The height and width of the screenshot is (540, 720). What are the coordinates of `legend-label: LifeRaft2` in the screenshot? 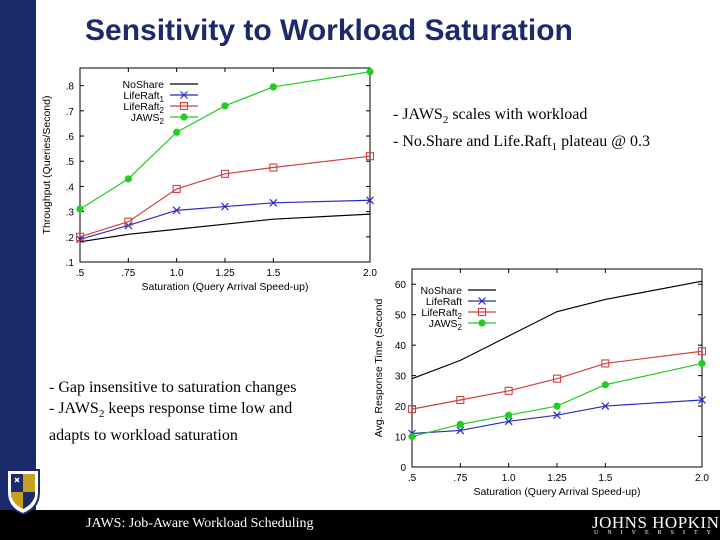 It's located at (441, 314).